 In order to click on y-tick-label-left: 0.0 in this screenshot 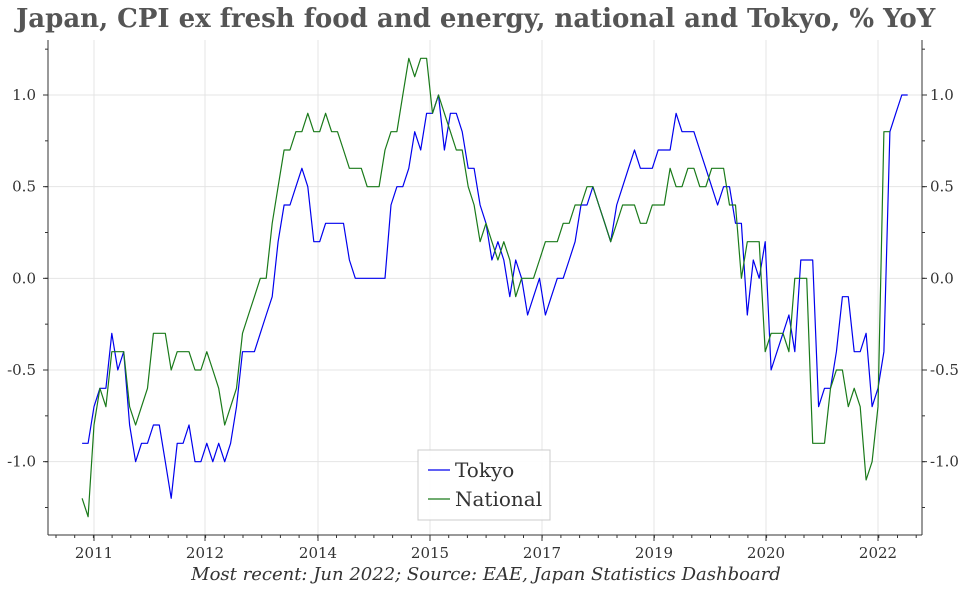, I will do `click(24, 278)`.